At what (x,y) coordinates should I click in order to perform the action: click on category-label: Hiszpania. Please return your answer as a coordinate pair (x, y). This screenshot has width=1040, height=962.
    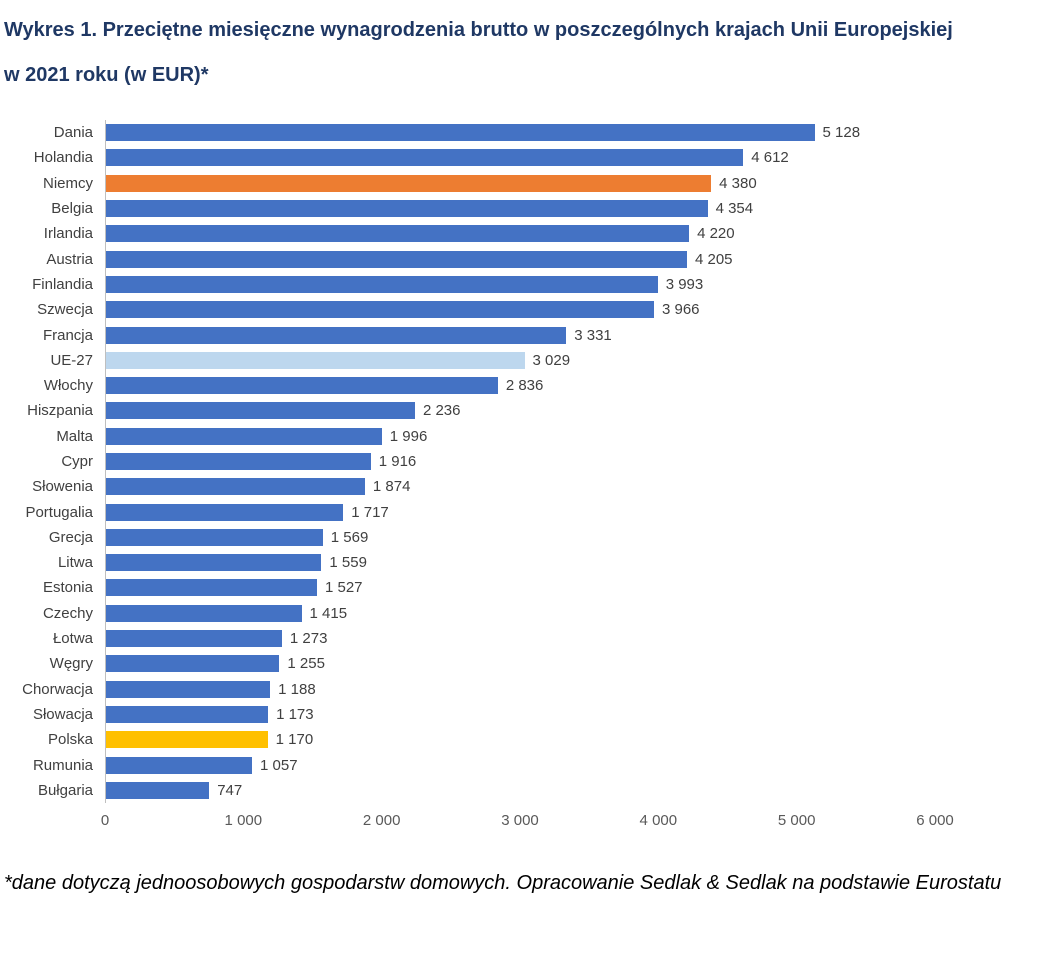
    Looking at the image, I should click on (60, 411).